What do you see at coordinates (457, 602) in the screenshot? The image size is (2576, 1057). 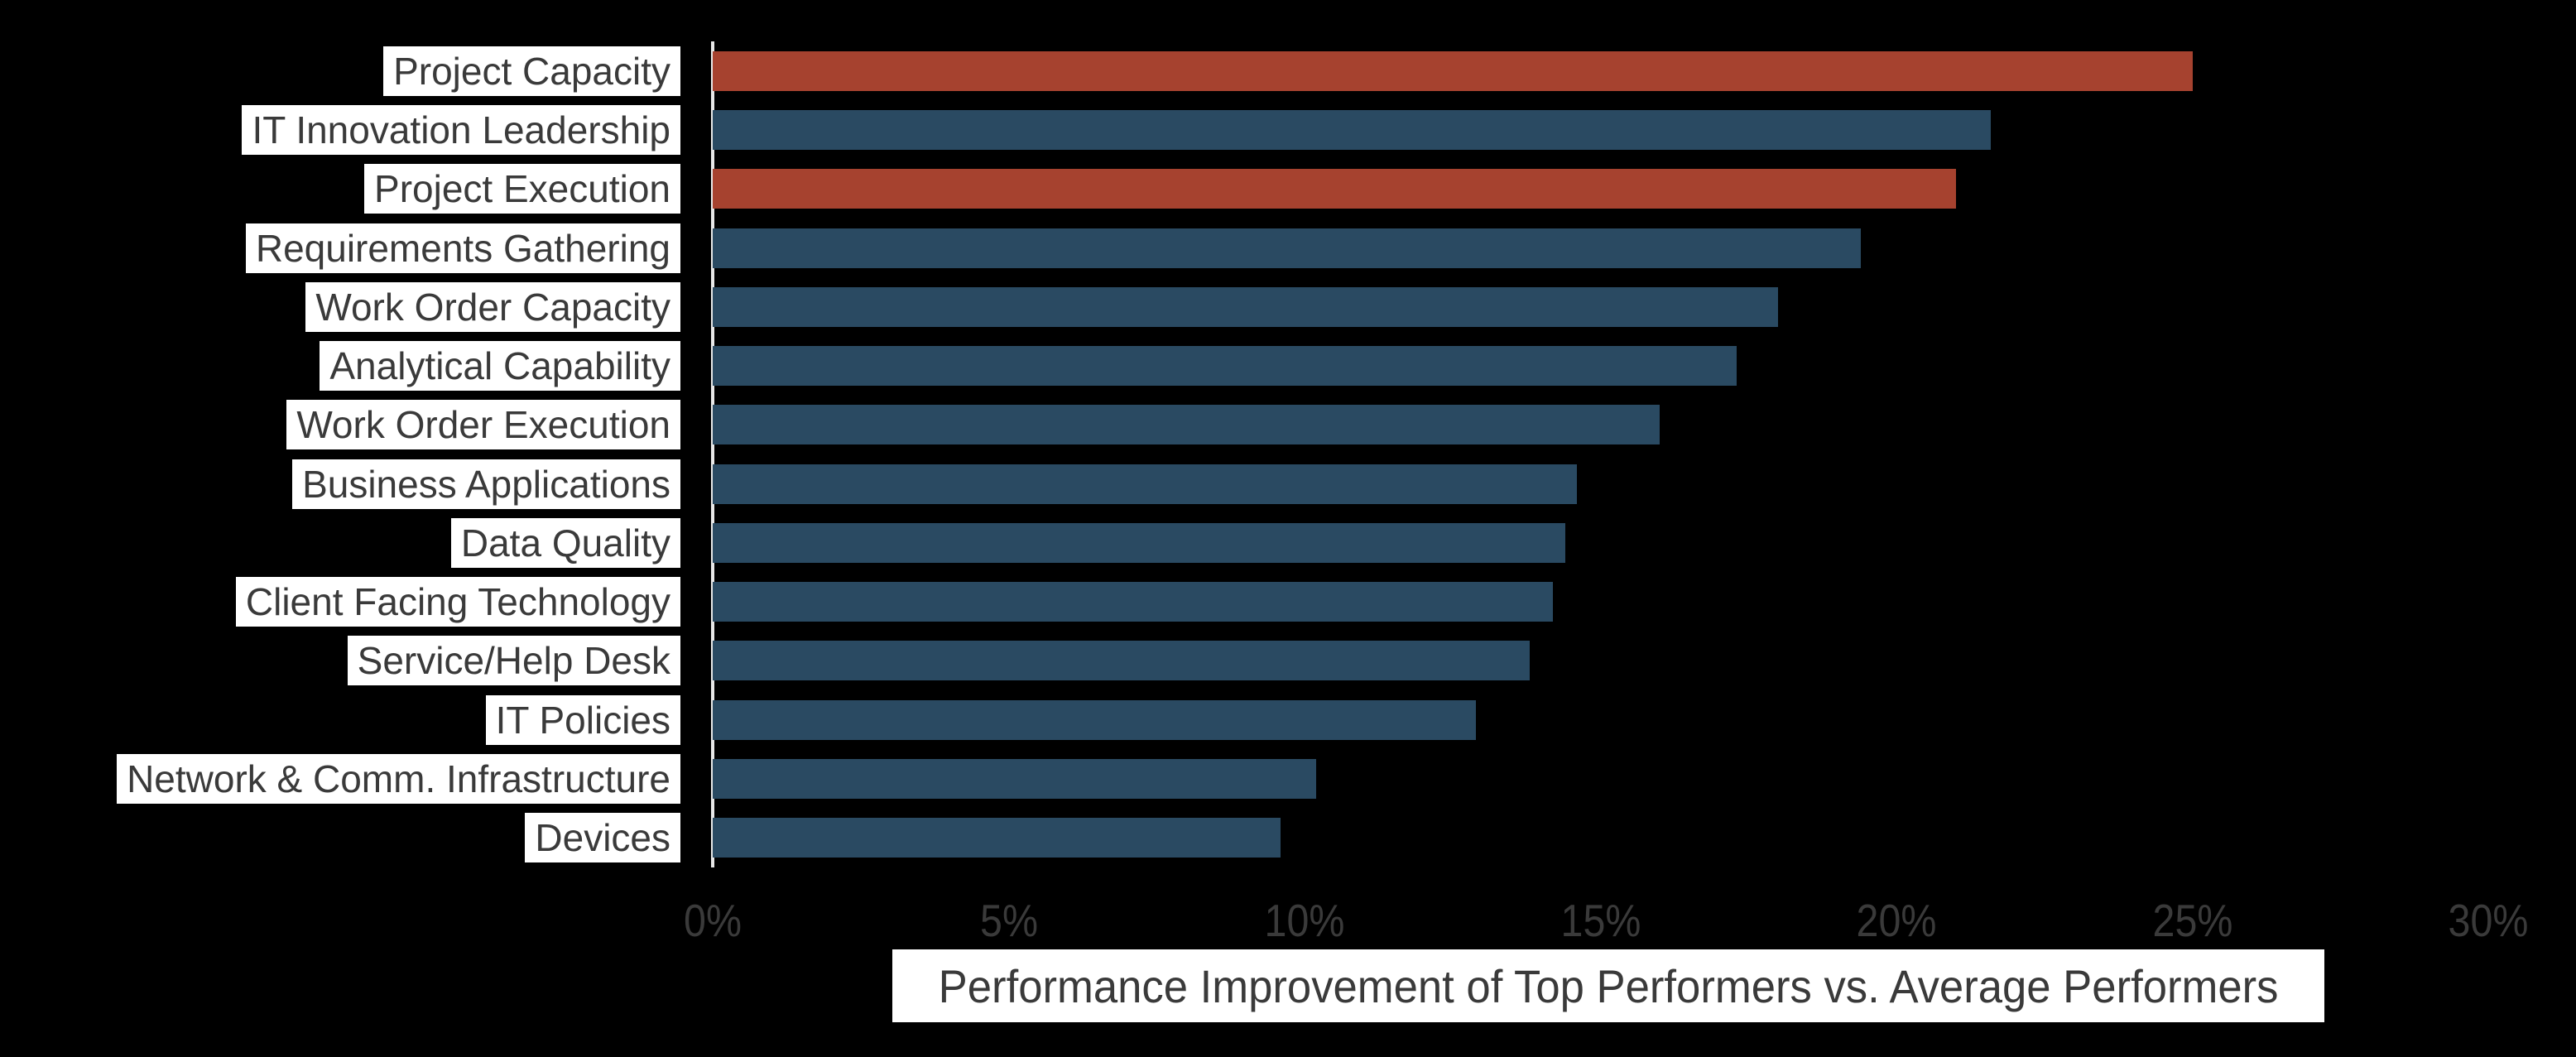 I see `category-label-client-facing-technology: Client Facing Technology` at bounding box center [457, 602].